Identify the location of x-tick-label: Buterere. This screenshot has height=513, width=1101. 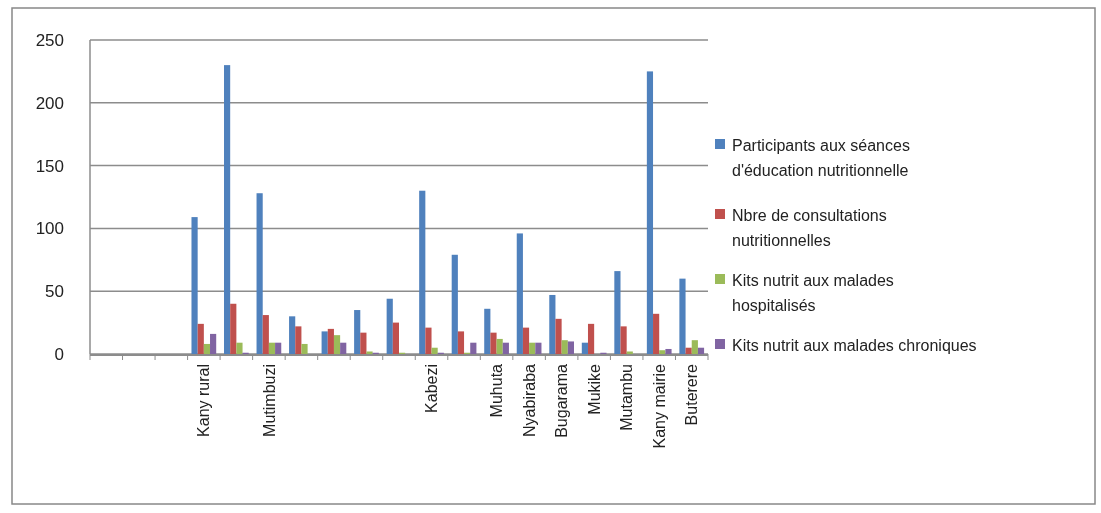
(692, 394).